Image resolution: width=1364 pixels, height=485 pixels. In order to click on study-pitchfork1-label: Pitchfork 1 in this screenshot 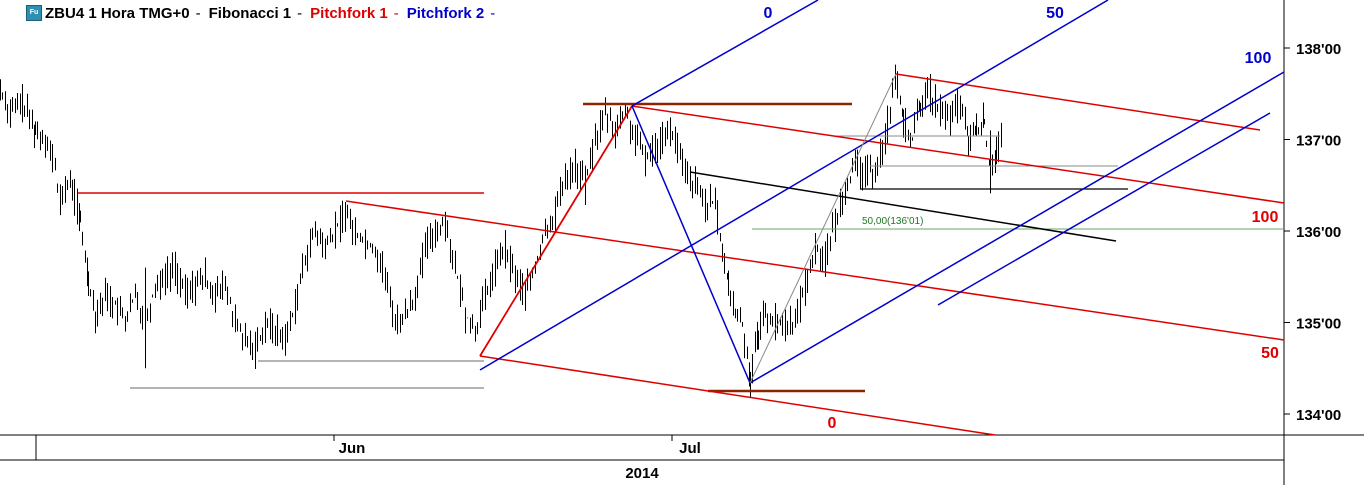, I will do `click(349, 13)`.